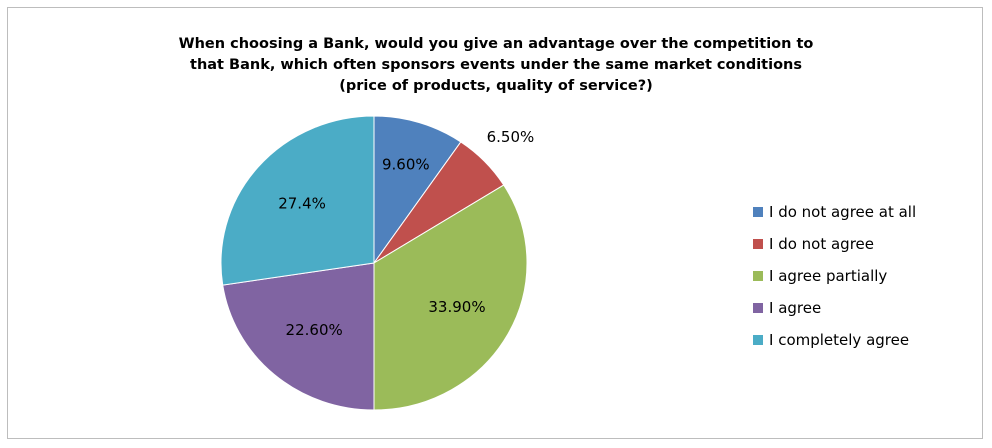  I want to click on legend-item-not-agree-at-all: I do not agree at all, so click(834, 212).